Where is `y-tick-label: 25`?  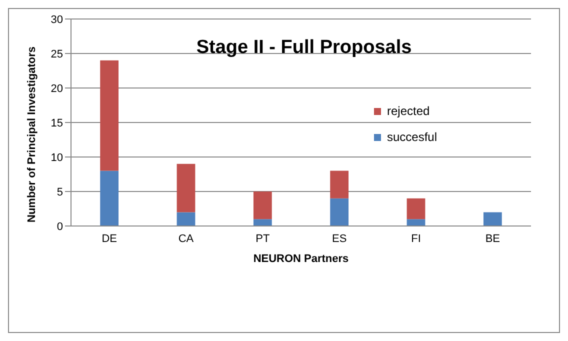 y-tick-label: 25 is located at coordinates (56, 54).